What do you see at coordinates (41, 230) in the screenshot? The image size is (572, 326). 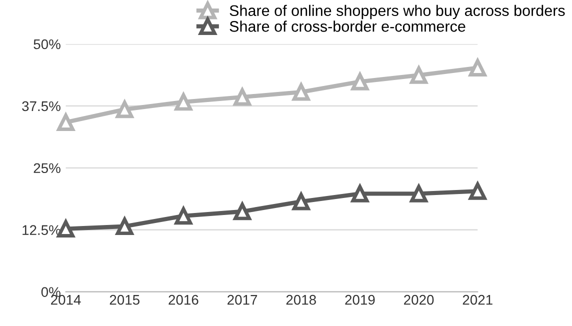 I see `y-tick-label: 12.5%` at bounding box center [41, 230].